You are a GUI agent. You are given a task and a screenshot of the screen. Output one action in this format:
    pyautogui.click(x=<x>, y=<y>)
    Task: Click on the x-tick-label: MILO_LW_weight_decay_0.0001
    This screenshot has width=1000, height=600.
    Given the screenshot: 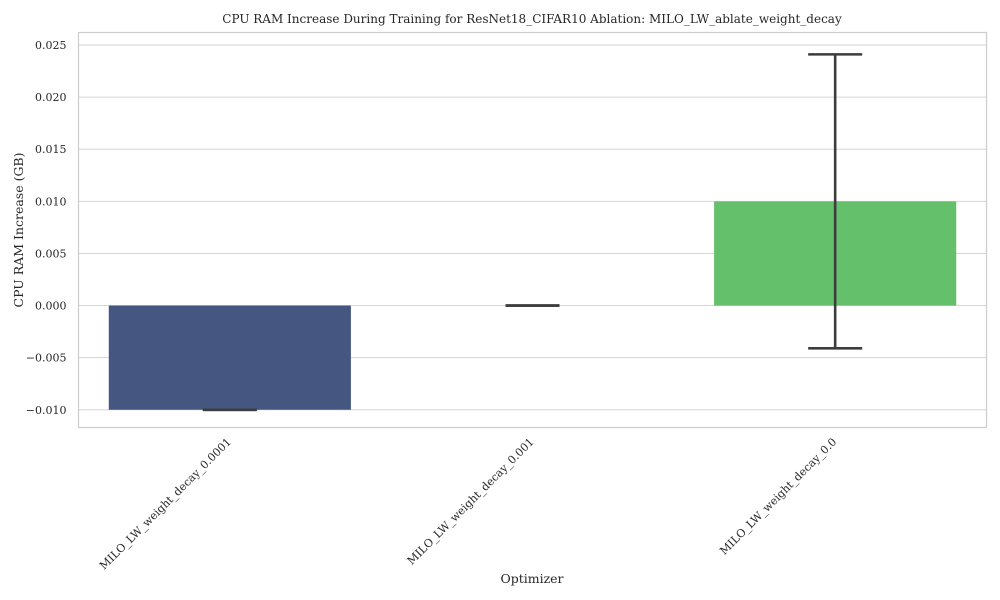 What is the action you would take?
    pyautogui.click(x=165, y=503)
    